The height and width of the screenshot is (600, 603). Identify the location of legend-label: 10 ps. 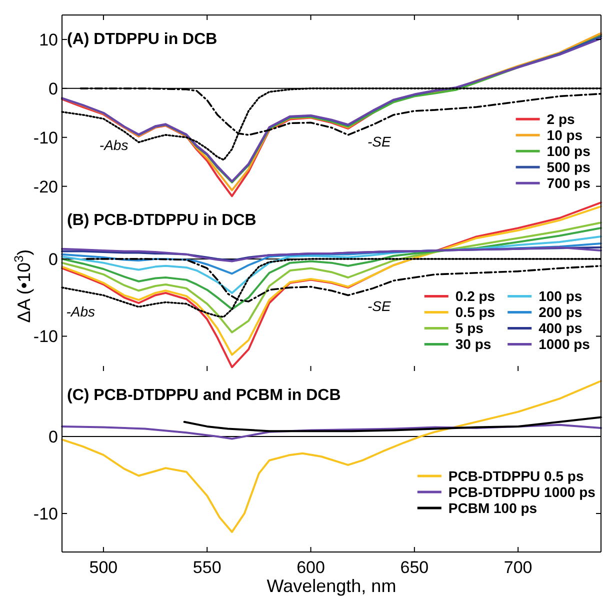
(564, 135).